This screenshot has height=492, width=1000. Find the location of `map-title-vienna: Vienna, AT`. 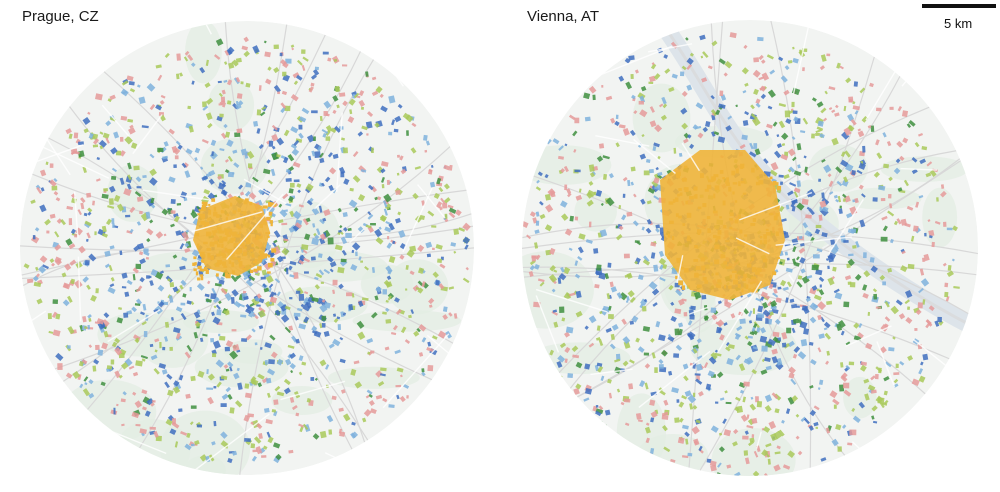

map-title-vienna: Vienna, AT is located at coordinates (563, 16).